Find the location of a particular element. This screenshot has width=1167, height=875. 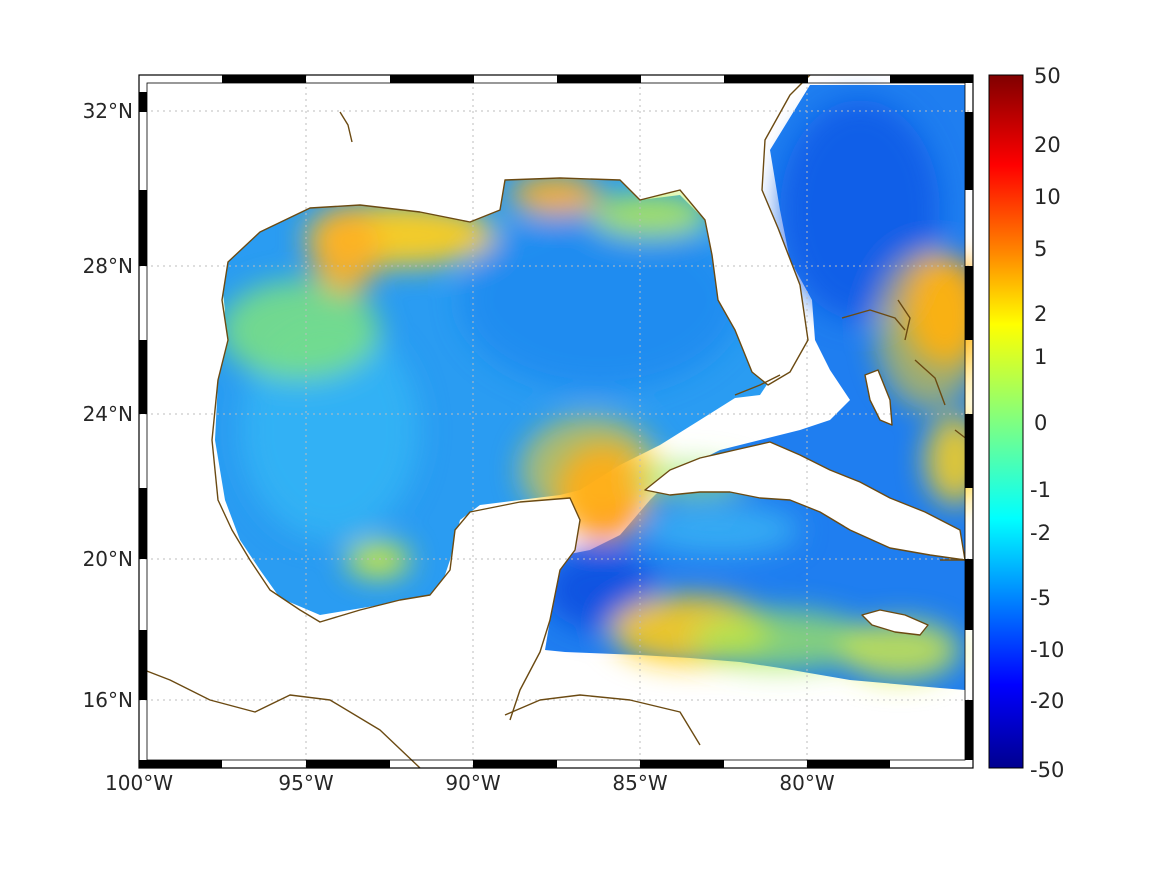

colorbar-label-minus-2: -2 is located at coordinates (1040, 533).